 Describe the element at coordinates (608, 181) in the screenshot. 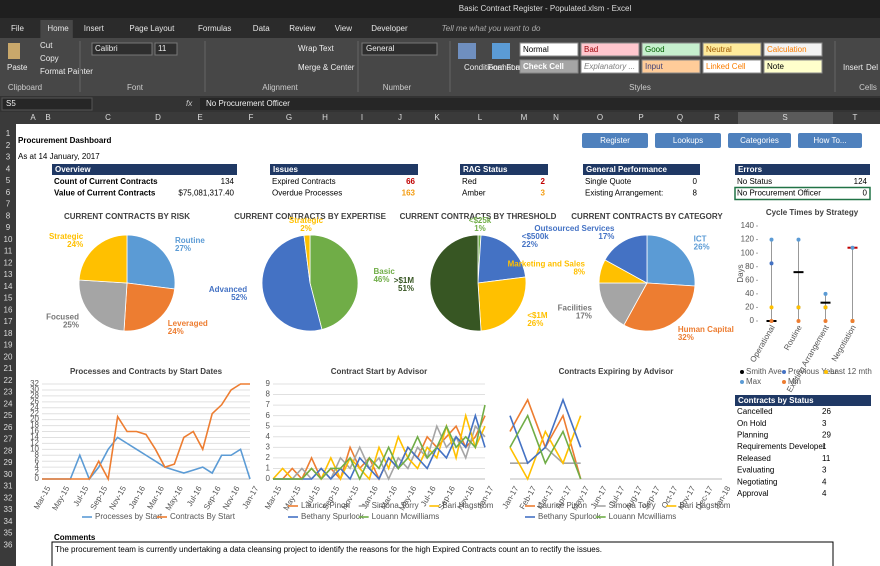

I see `table-label: Single Quote` at that location.